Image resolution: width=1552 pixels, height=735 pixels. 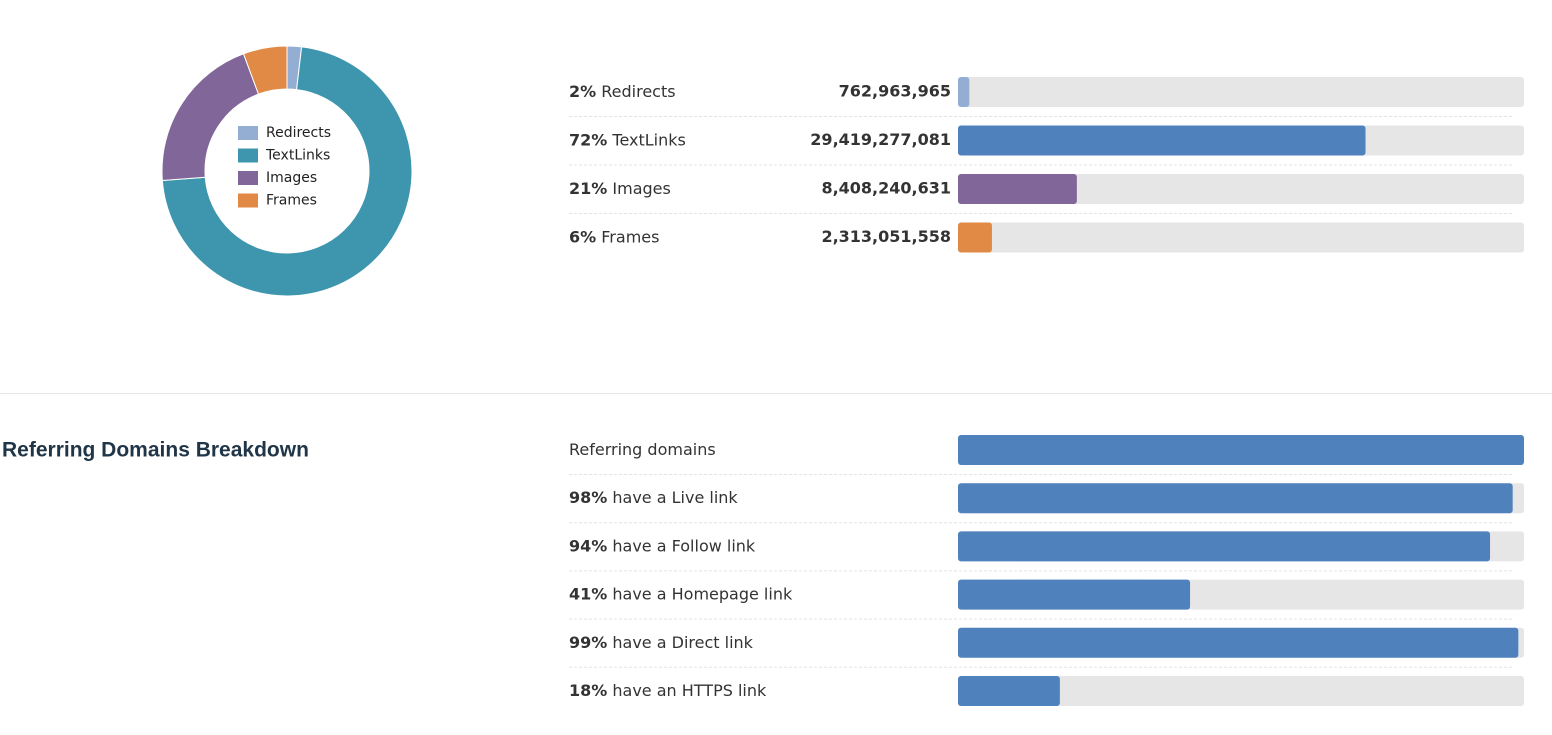 What do you see at coordinates (648, 139) in the screenshot?
I see `row-name: TextLinks` at bounding box center [648, 139].